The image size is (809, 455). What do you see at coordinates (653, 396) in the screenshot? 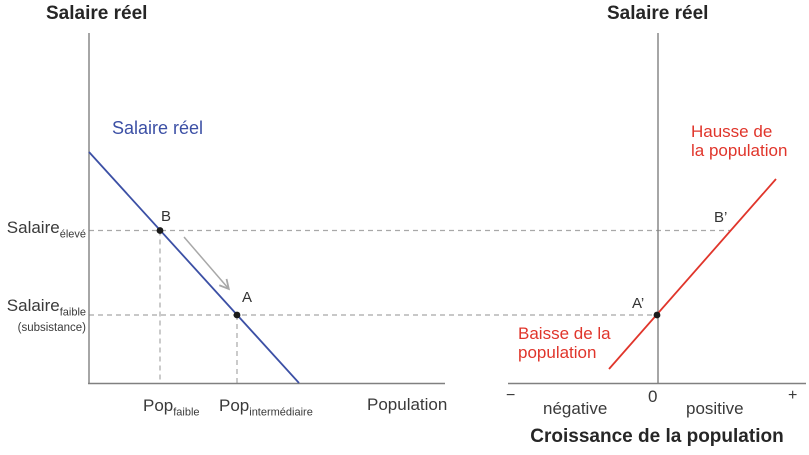
I see `tick-zero: 0` at bounding box center [653, 396].